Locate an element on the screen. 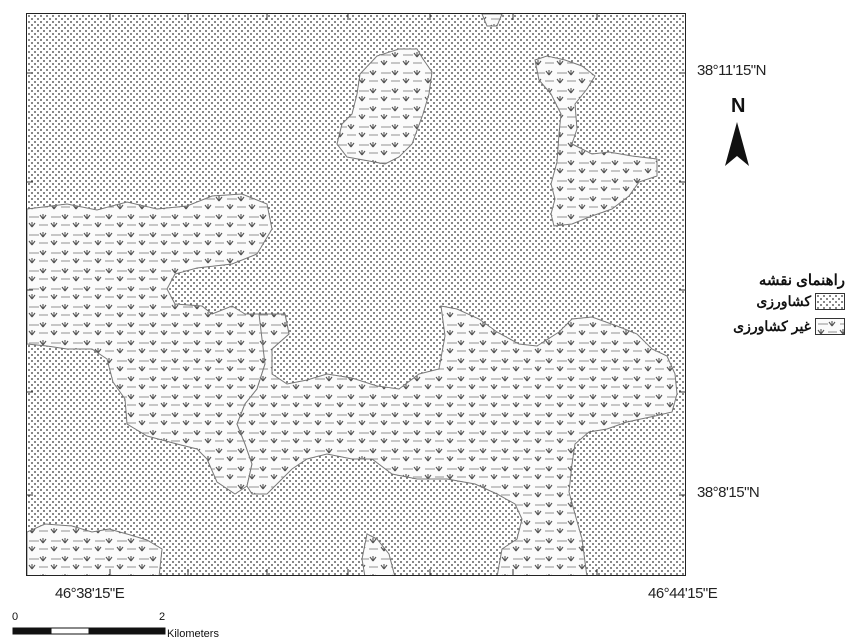 The width and height of the screenshot is (853, 644). scale-bar: 0 2 Kilometers is located at coordinates (192, 627).